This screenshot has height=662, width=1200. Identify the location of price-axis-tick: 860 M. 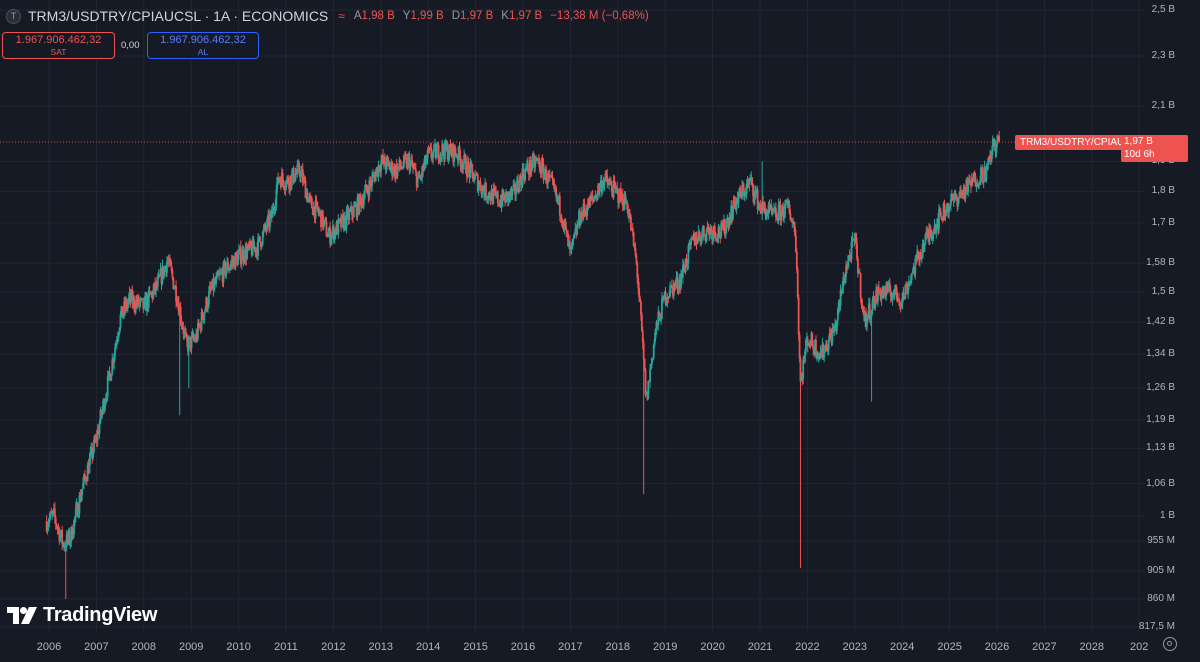
(1161, 599).